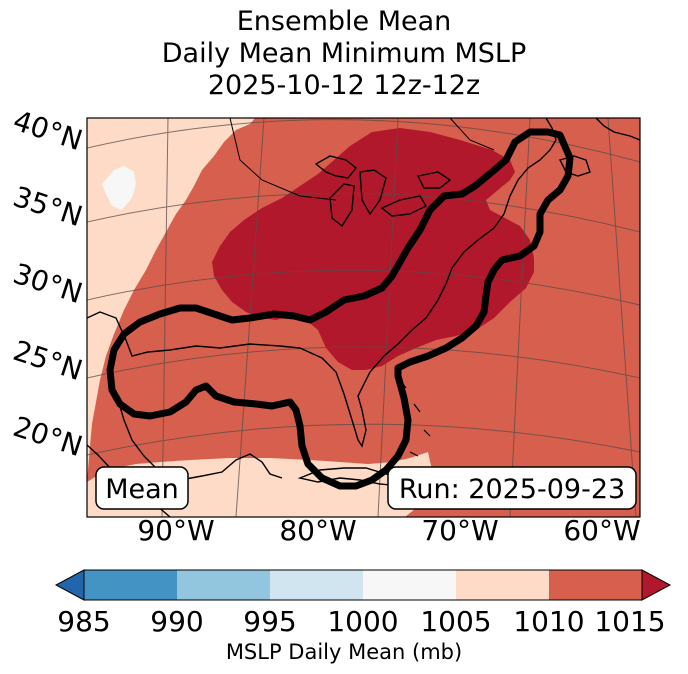 This screenshot has height=674, width=688. Describe the element at coordinates (630, 621) in the screenshot. I see `colorbar-tick-1015: 1015` at that location.